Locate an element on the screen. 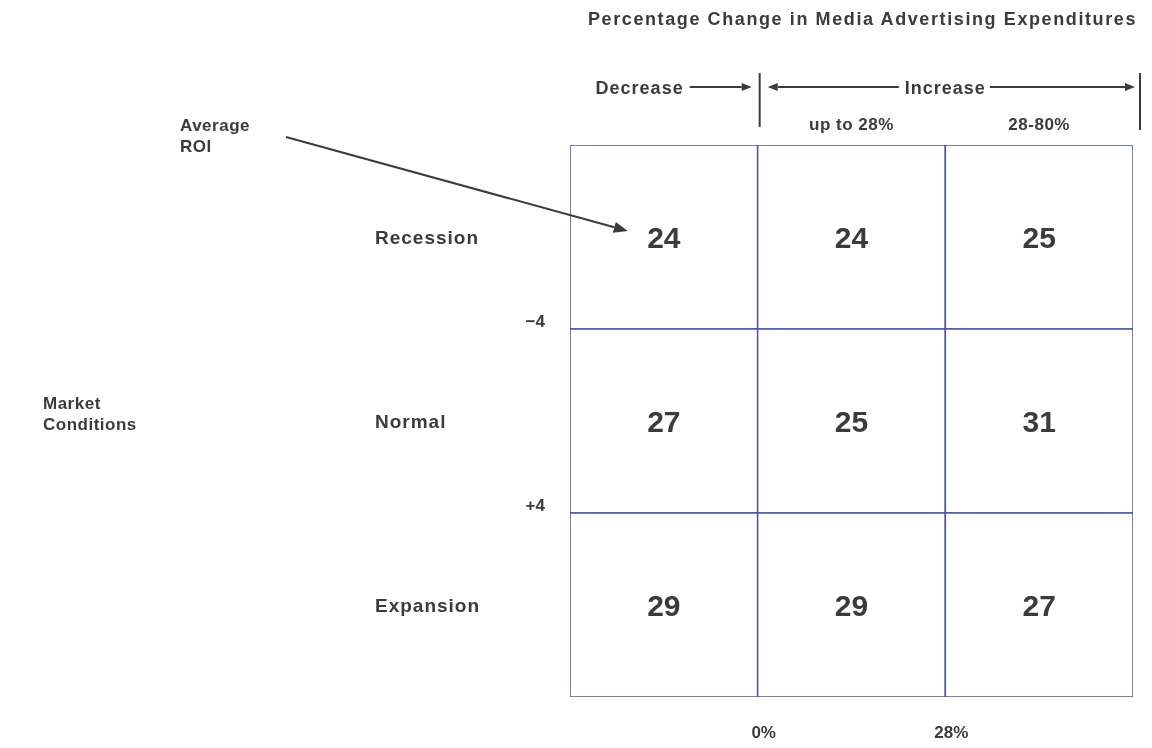 The image size is (1152, 748). text: 28% is located at coordinates (951, 732).